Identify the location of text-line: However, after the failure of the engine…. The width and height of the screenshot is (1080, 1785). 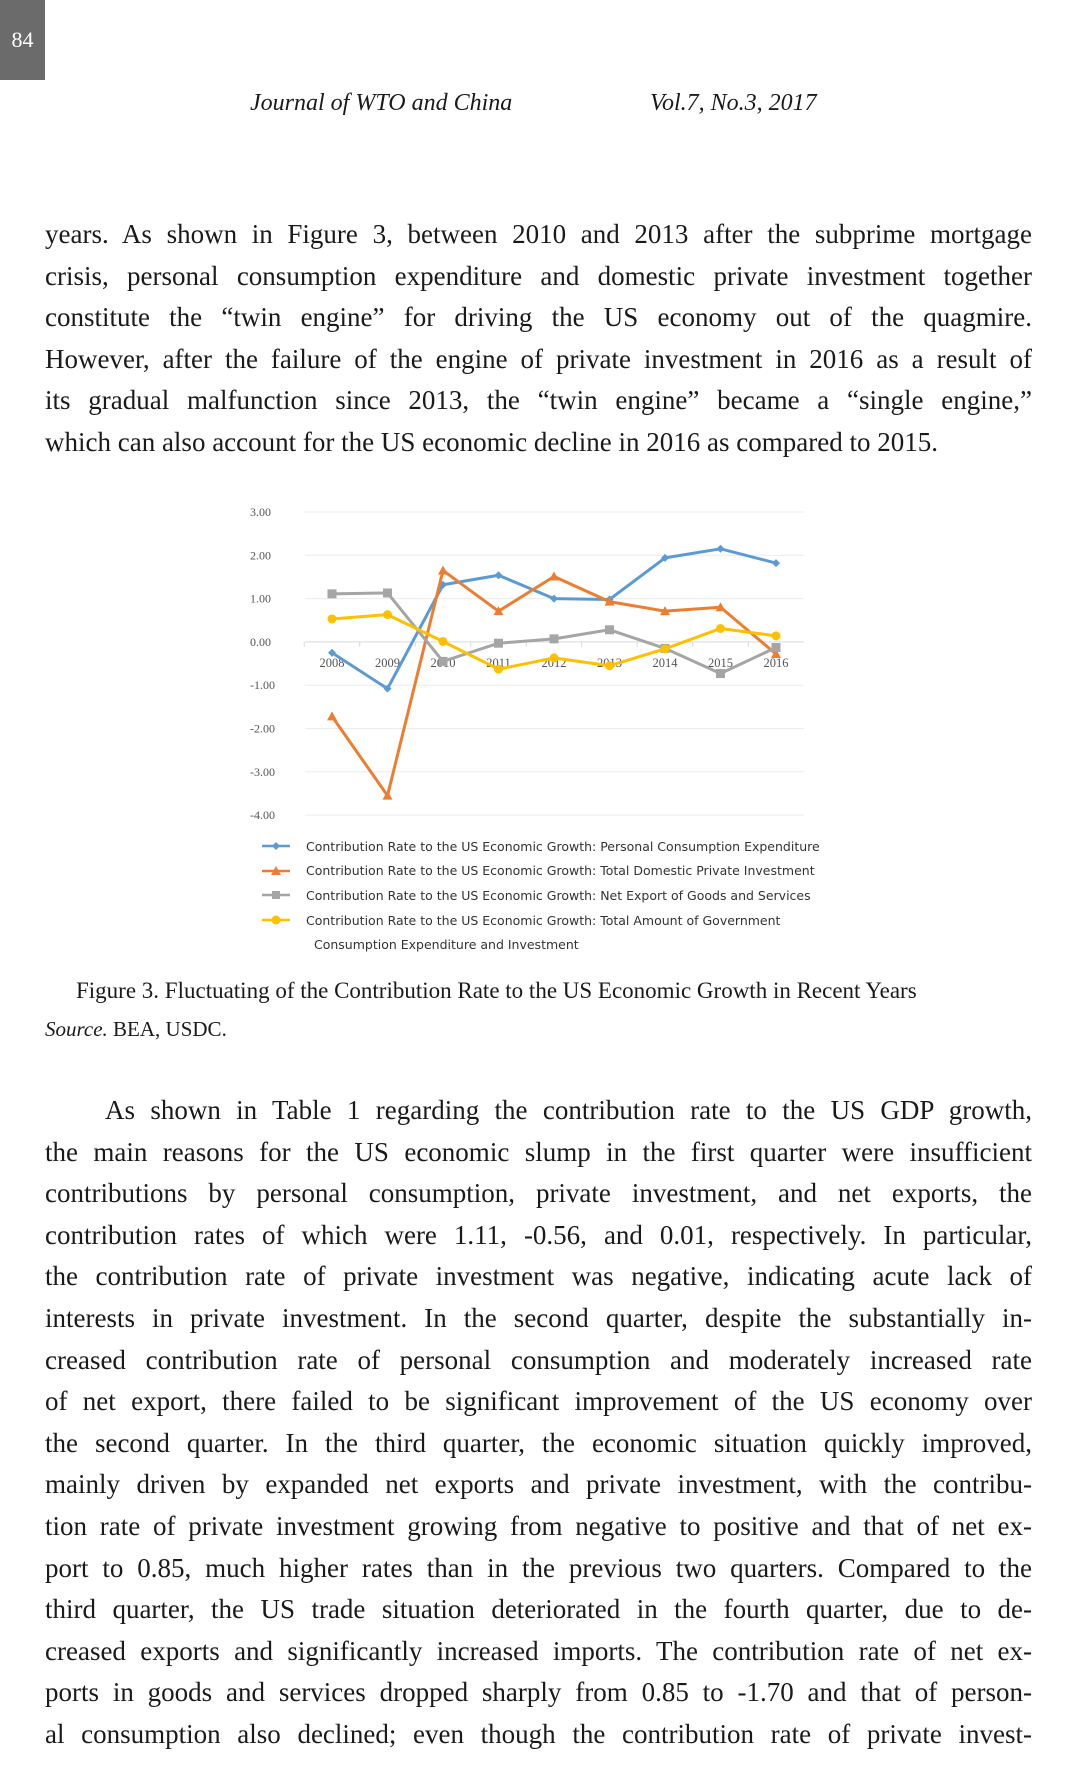
(538, 358).